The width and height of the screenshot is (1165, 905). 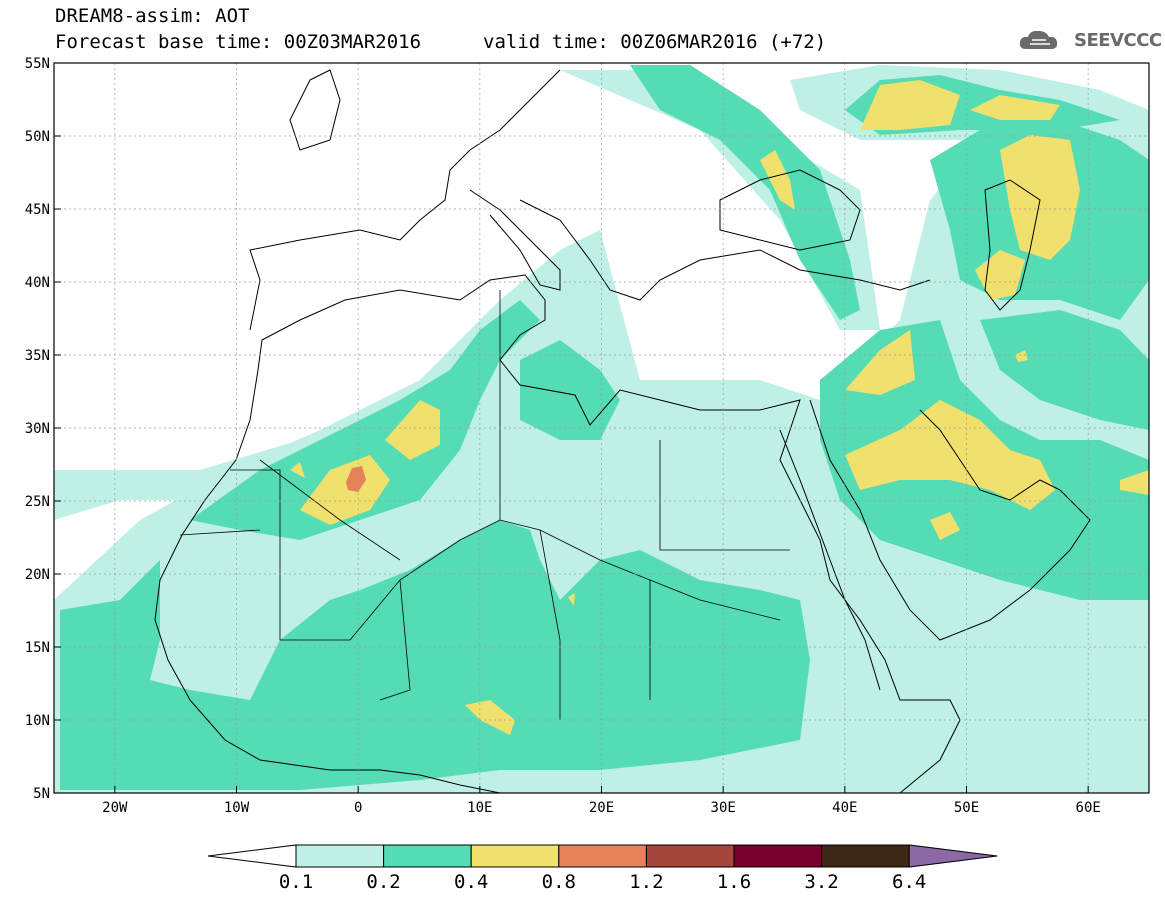 What do you see at coordinates (37, 648) in the screenshot?
I see `lat-label: 15N` at bounding box center [37, 648].